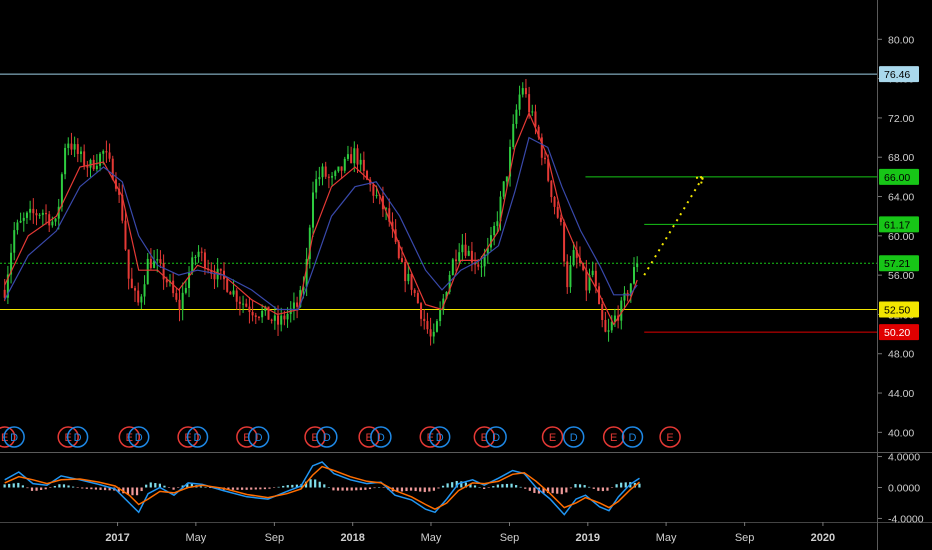 The image size is (932, 550). I want to click on macd-tick-label: -4.0000, so click(906, 519).